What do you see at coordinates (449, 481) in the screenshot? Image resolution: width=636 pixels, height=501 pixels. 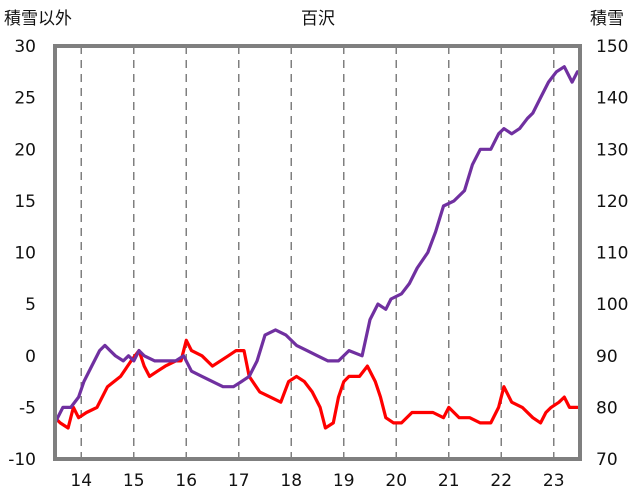 I see `x-tick-label: 21` at bounding box center [449, 481].